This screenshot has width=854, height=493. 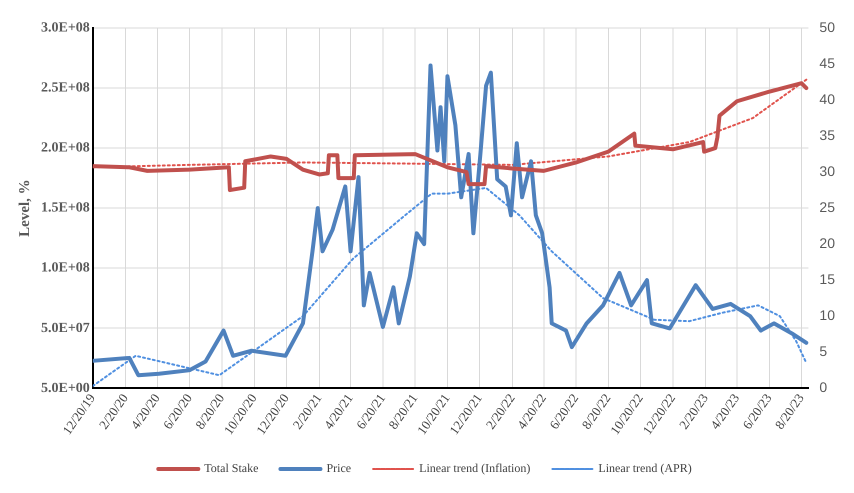 What do you see at coordinates (24, 208) in the screenshot?
I see `y-axis-title: Level, %` at bounding box center [24, 208].